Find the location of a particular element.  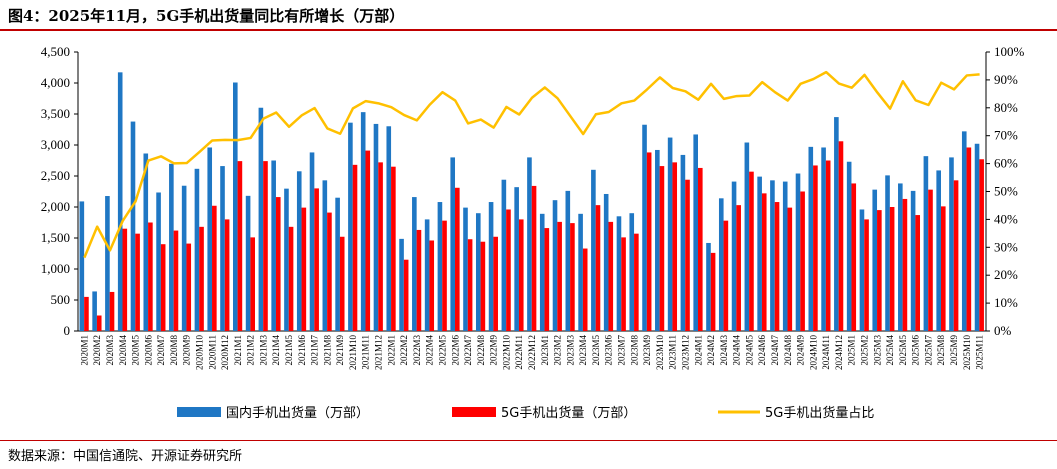

title-rule is located at coordinates (528, 30).